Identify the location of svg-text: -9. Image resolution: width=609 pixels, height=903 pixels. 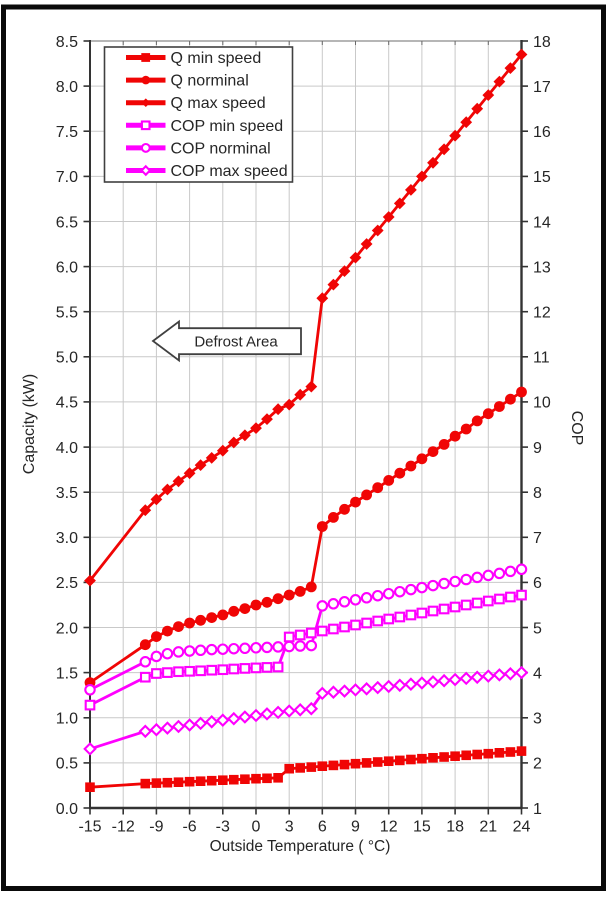
(156, 827).